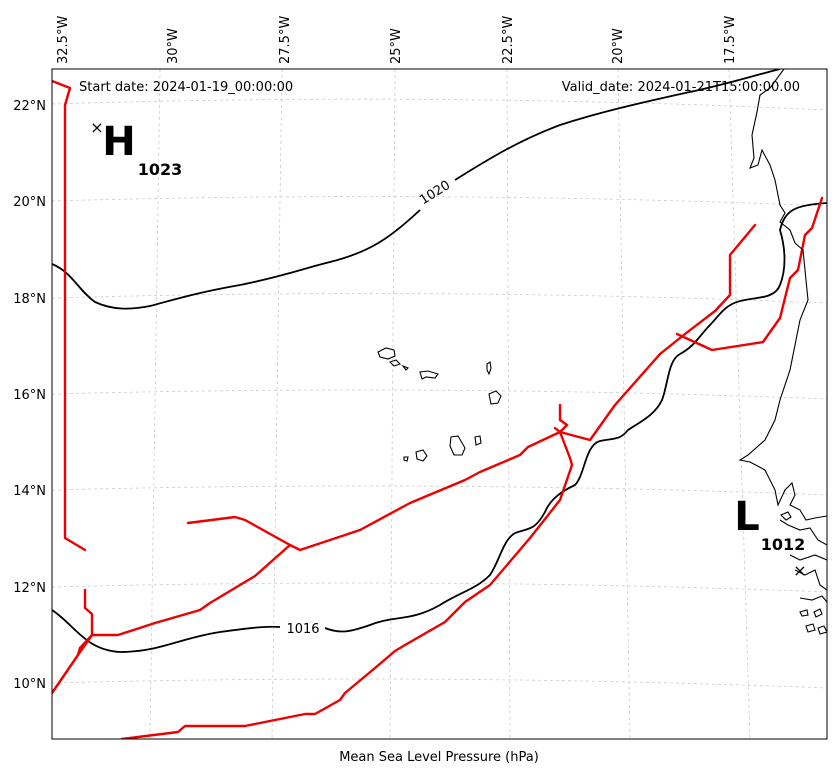 Image resolution: width=837 pixels, height=783 pixels. What do you see at coordinates (29, 202) in the screenshot?
I see `lat-tick-label: 20°N` at bounding box center [29, 202].